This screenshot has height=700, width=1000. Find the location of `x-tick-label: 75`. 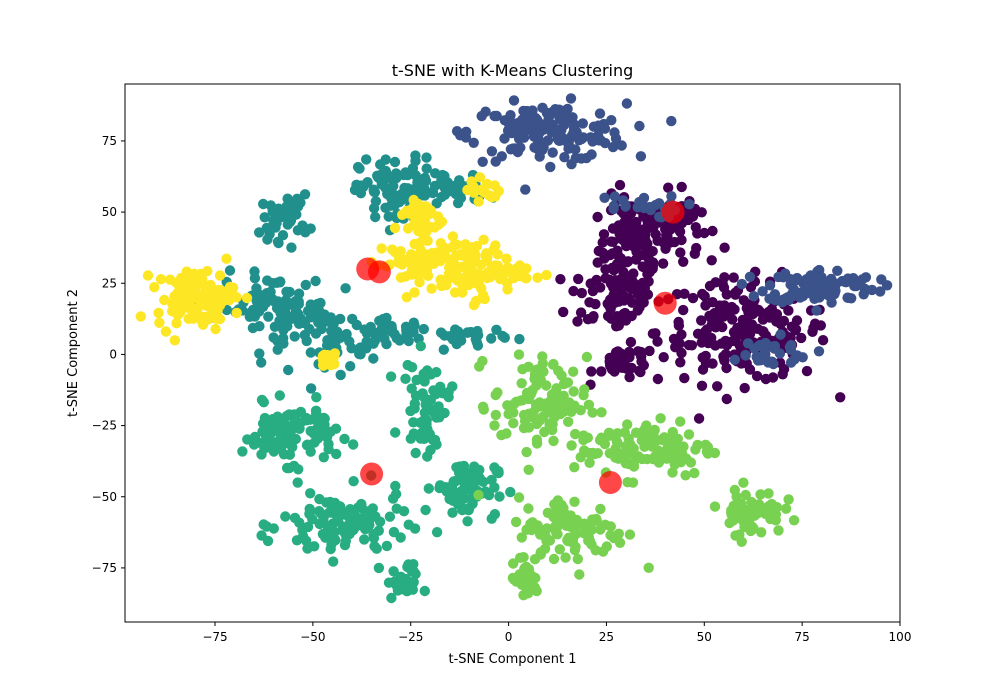

x-tick-label: 75 is located at coordinates (802, 637).